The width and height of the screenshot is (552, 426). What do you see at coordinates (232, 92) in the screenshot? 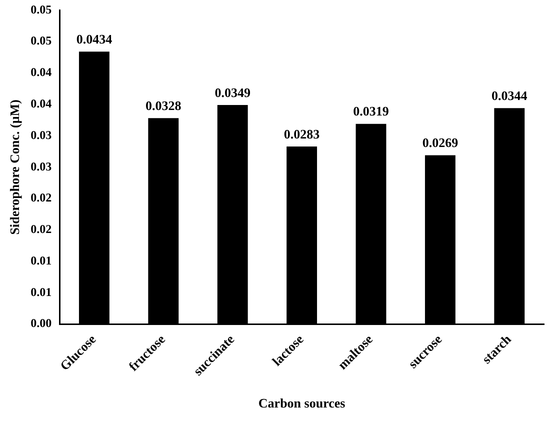
I see `data-label: 0.0349` at bounding box center [232, 92].